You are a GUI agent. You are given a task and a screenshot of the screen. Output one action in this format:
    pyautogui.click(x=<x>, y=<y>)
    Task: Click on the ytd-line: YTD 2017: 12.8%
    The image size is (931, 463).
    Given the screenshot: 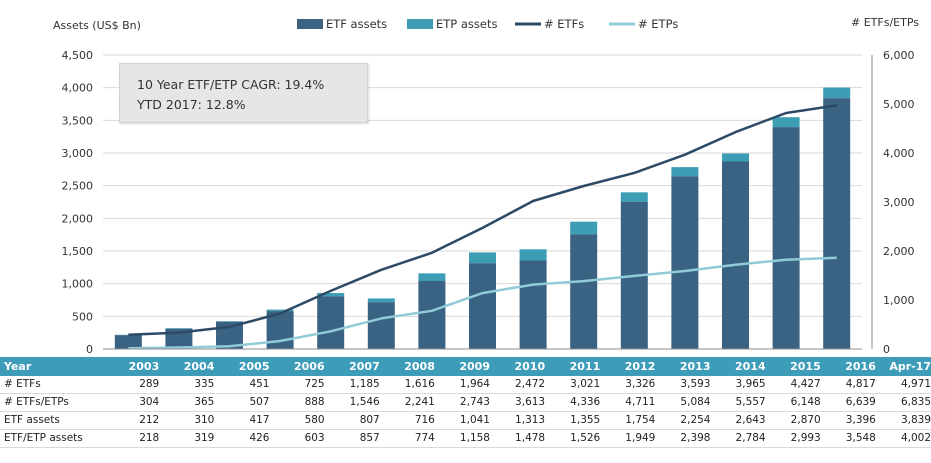 What is the action you would take?
    pyautogui.click(x=191, y=104)
    